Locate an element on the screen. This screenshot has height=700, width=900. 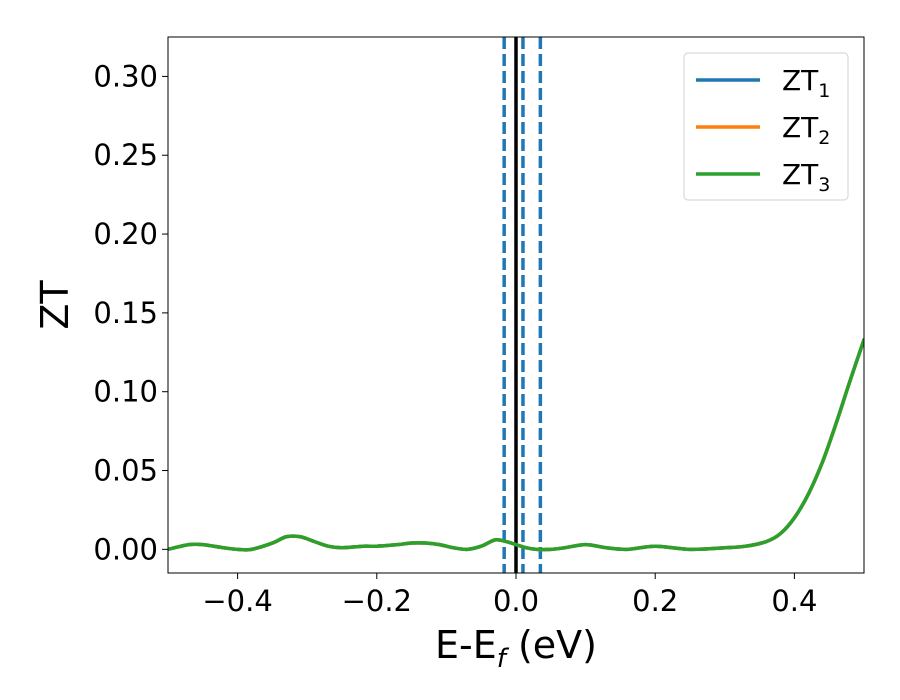
x-tick-label: 0.4 is located at coordinates (794, 601).